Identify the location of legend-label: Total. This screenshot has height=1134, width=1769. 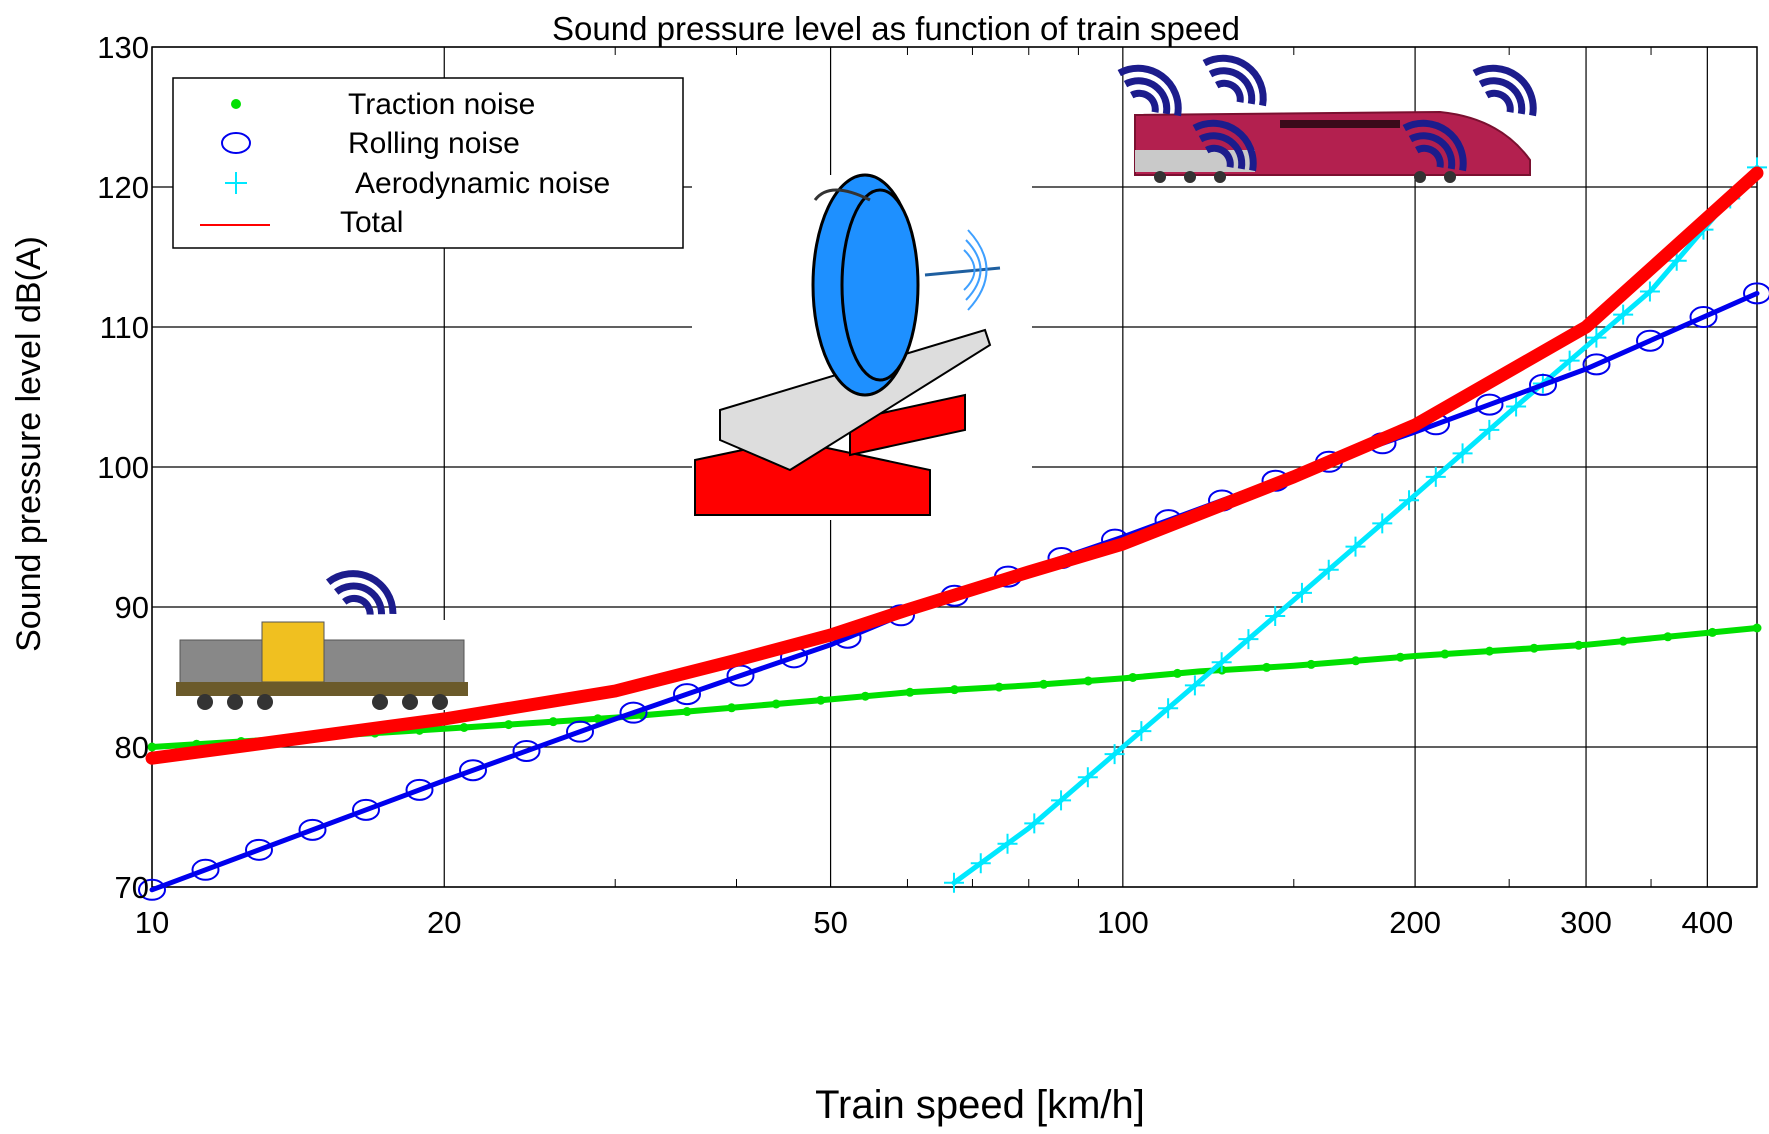
(371, 222).